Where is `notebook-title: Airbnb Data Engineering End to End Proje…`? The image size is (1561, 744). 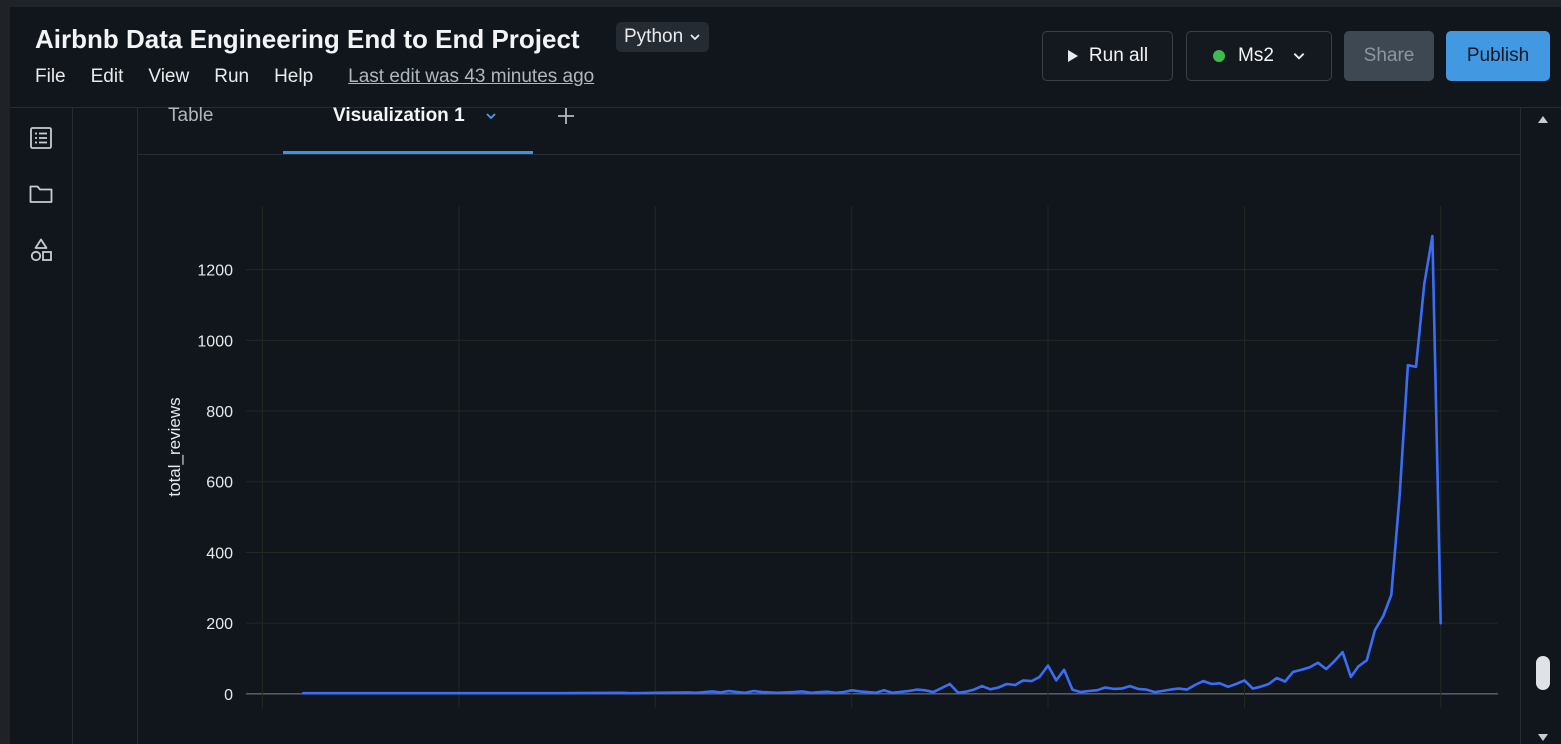
notebook-title: Airbnb Data Engineering End to End Proje… is located at coordinates (307, 39).